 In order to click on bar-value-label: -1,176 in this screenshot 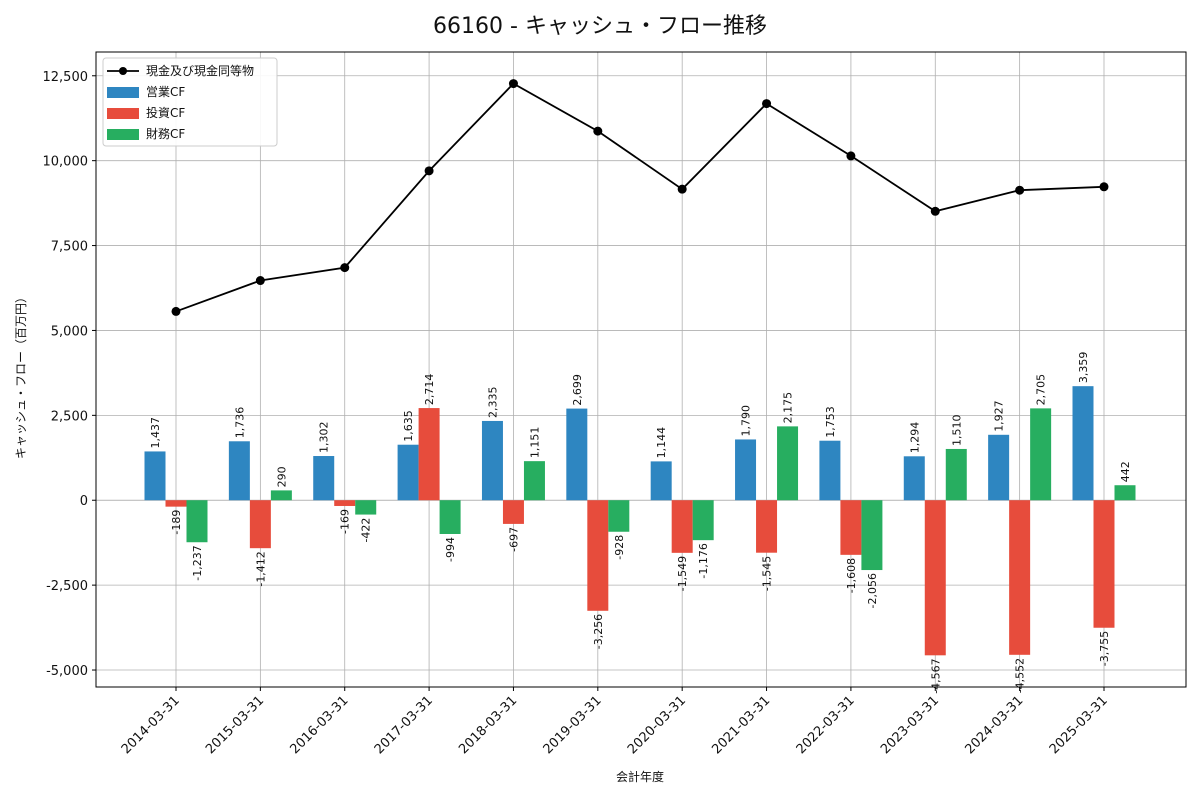, I will do `click(703, 560)`.